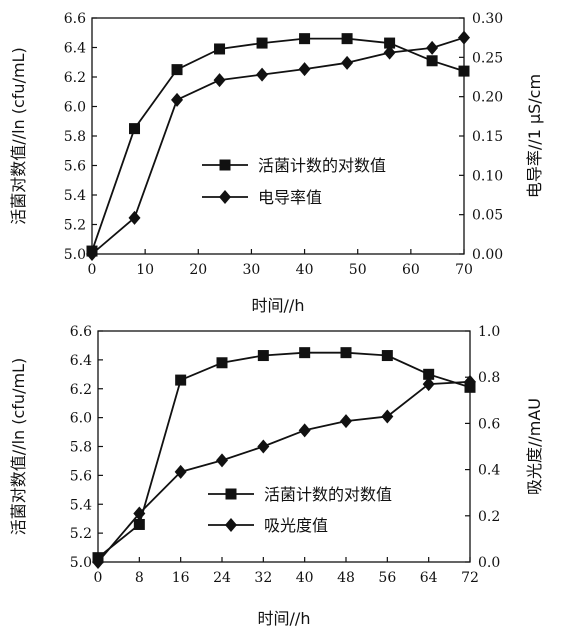 The width and height of the screenshot is (562, 632). Describe the element at coordinates (387, 578) in the screenshot. I see `x-tick-label: 56` at that location.